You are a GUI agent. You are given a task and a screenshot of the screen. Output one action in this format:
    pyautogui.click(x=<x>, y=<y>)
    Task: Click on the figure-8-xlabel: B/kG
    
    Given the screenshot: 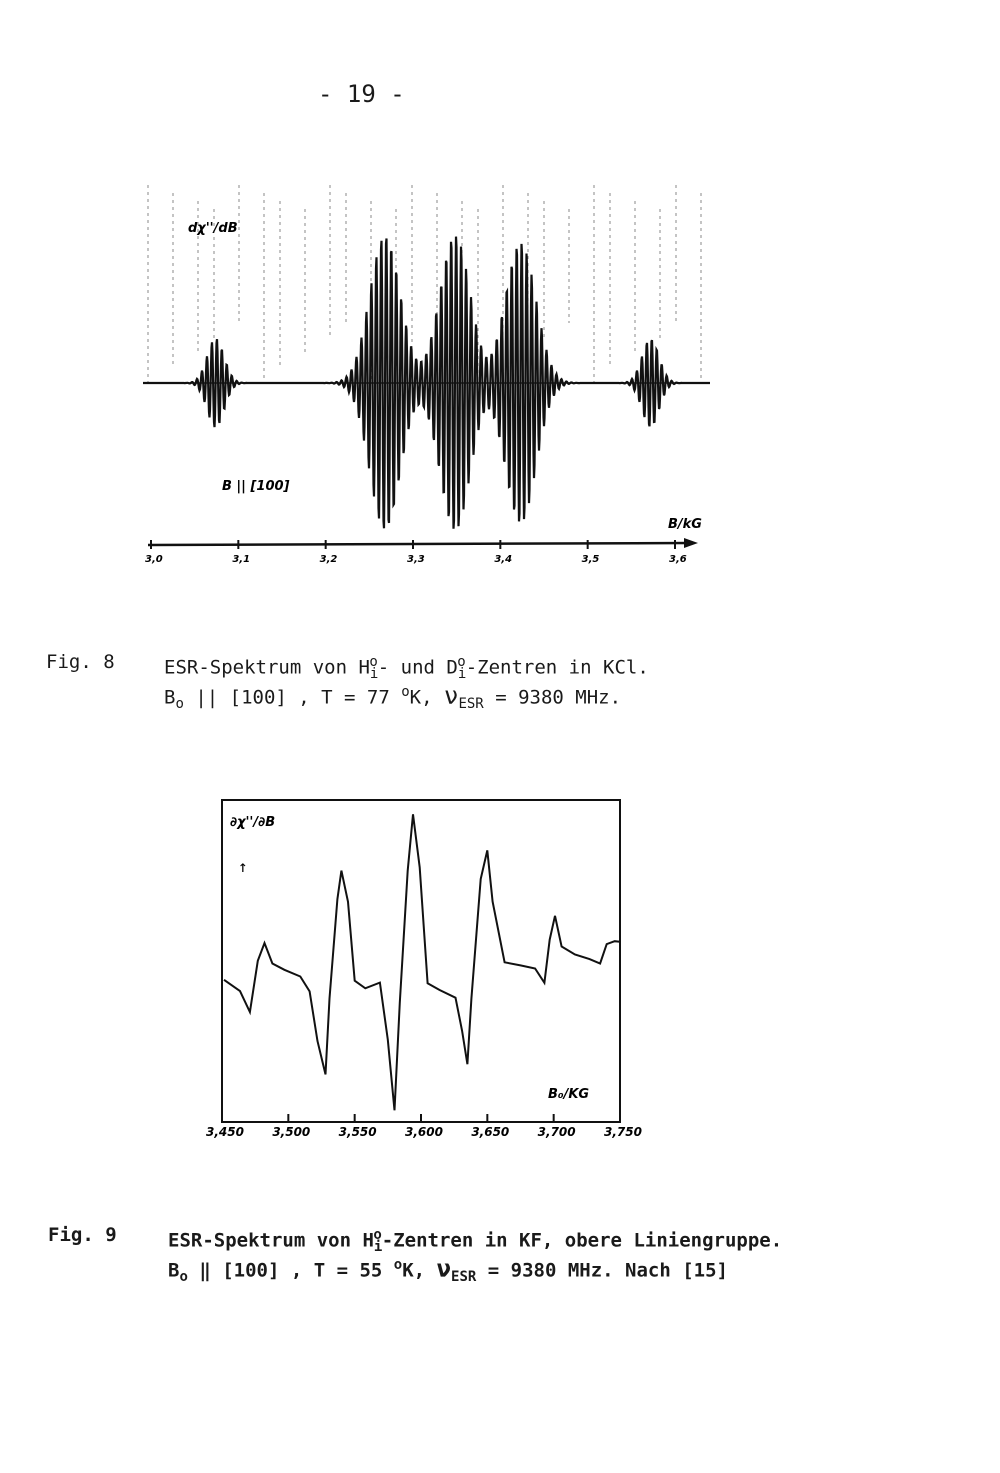 What is the action you would take?
    pyautogui.click(x=685, y=524)
    